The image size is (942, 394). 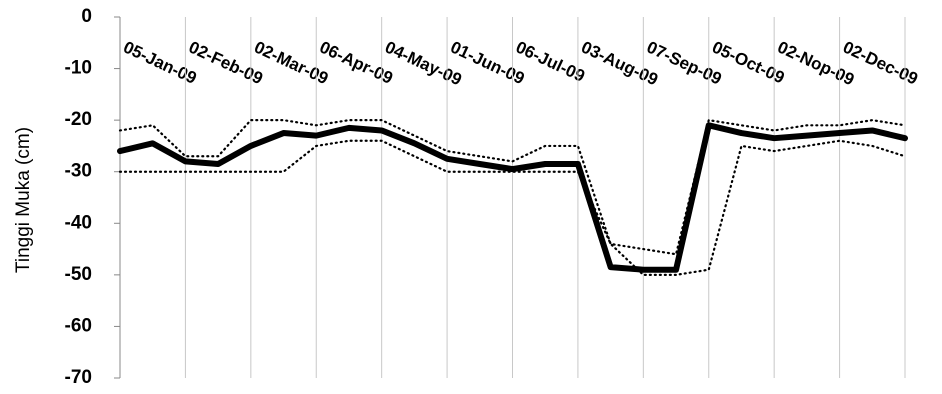 I want to click on x-tick-label: 05-Oct-09, so click(x=748, y=62).